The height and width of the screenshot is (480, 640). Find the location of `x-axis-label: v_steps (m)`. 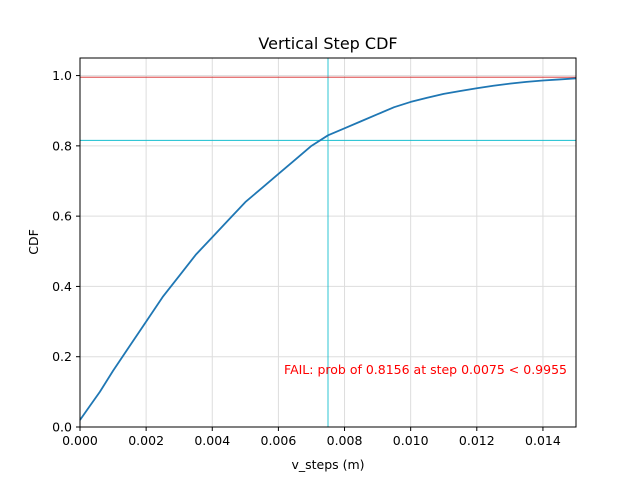

x-axis-label: v_steps (m) is located at coordinates (327, 464).